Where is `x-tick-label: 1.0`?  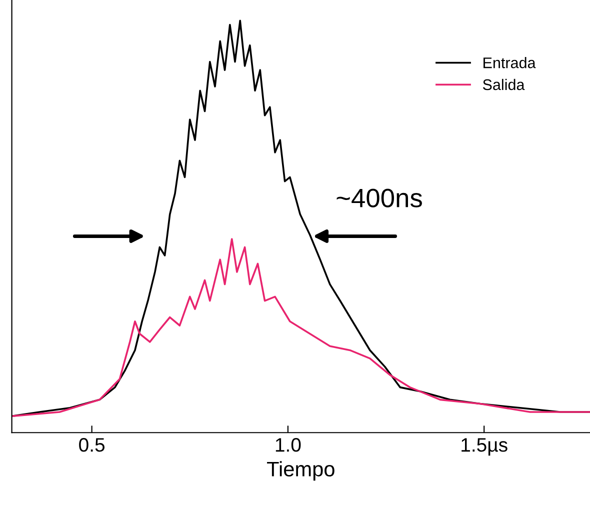
x-tick-label: 1.0 is located at coordinates (288, 445).